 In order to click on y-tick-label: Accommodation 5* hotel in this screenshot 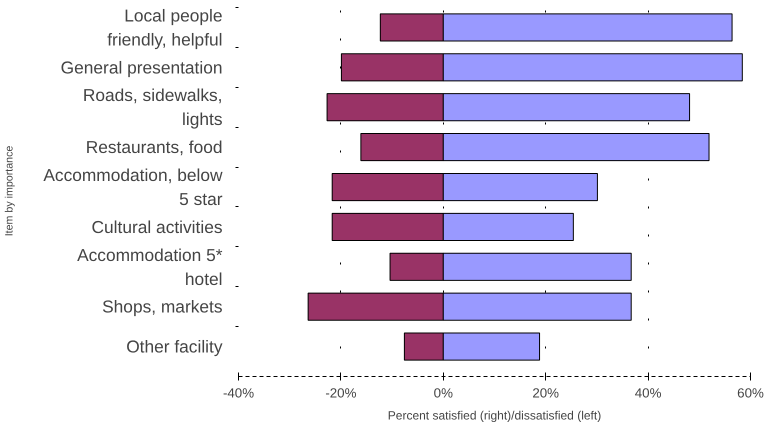, I will do `click(150, 266)`.